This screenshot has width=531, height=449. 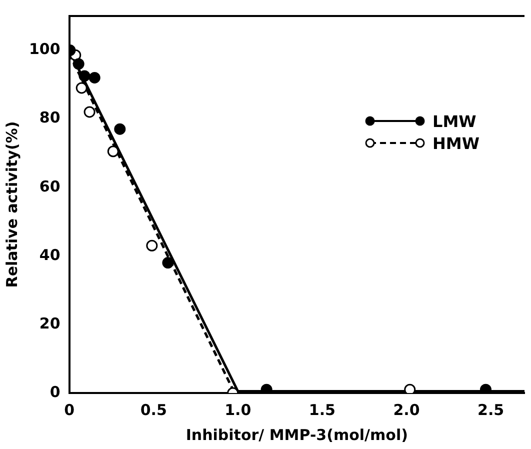 I want to click on y-tick-label: 20, so click(x=49, y=323).